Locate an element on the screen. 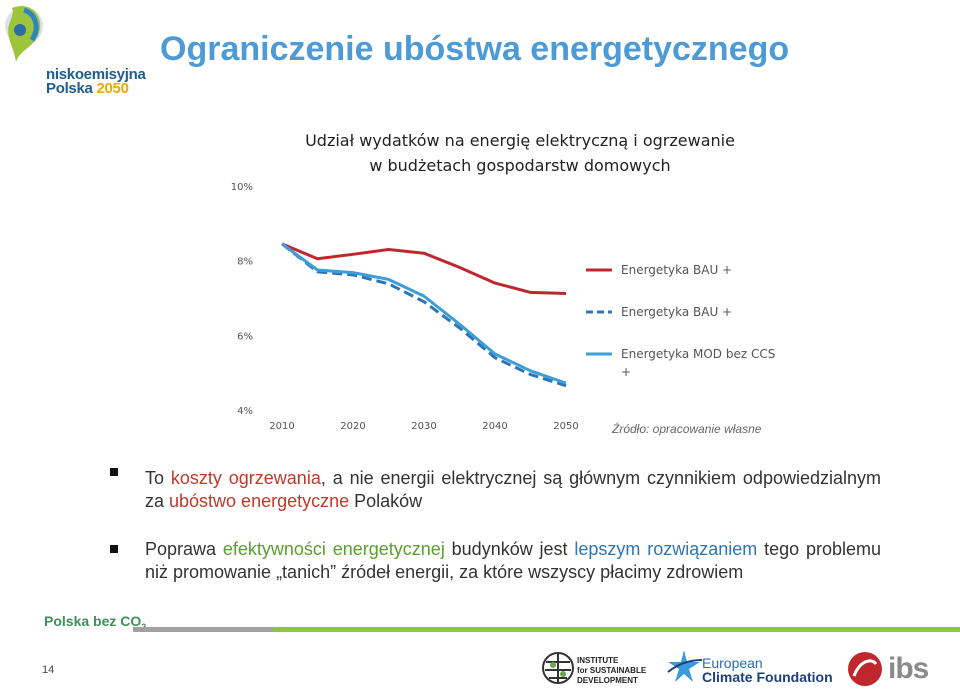 The height and width of the screenshot is (692, 960). legend-label-3: Energetyka MOD bez CCS is located at coordinates (698, 354).